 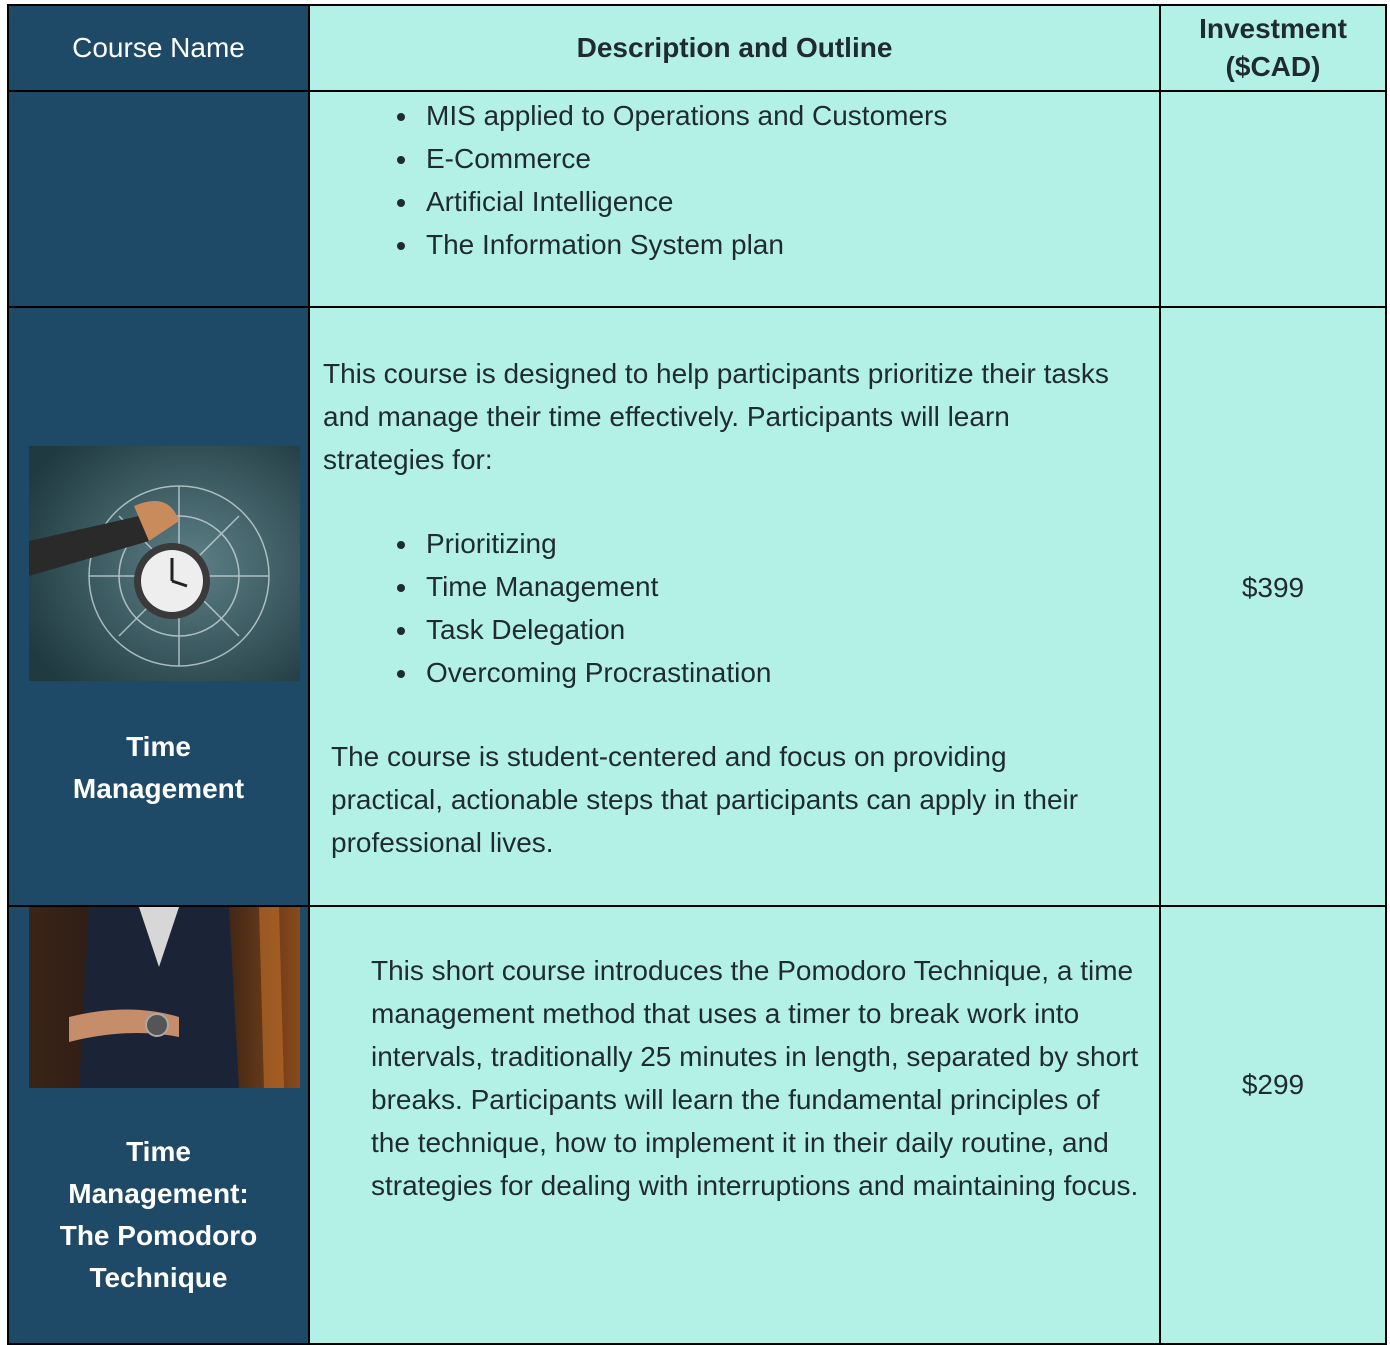 I want to click on bullet: E-Commerce, so click(x=789, y=158).